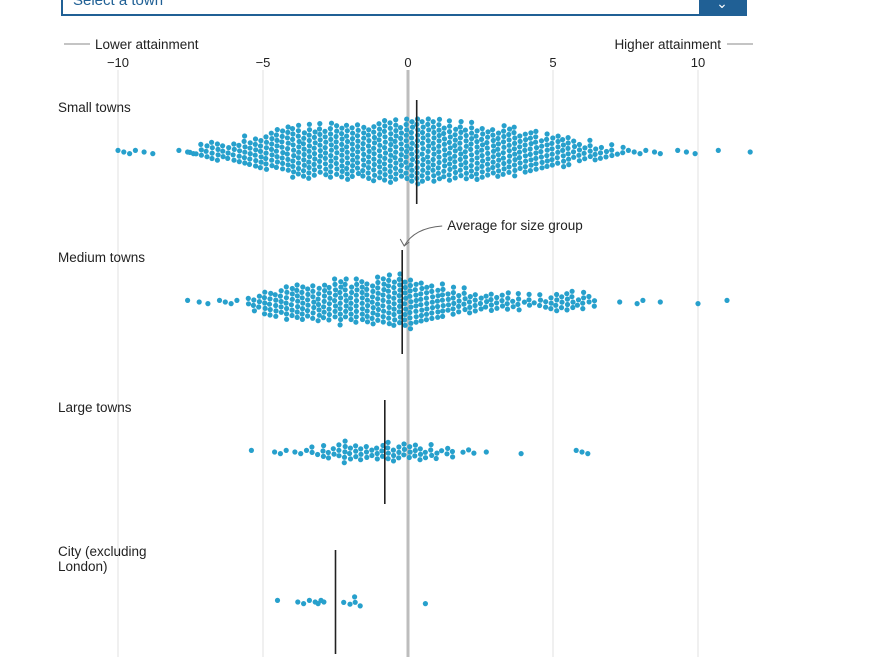  I want to click on annotation-arrow, so click(423, 236).